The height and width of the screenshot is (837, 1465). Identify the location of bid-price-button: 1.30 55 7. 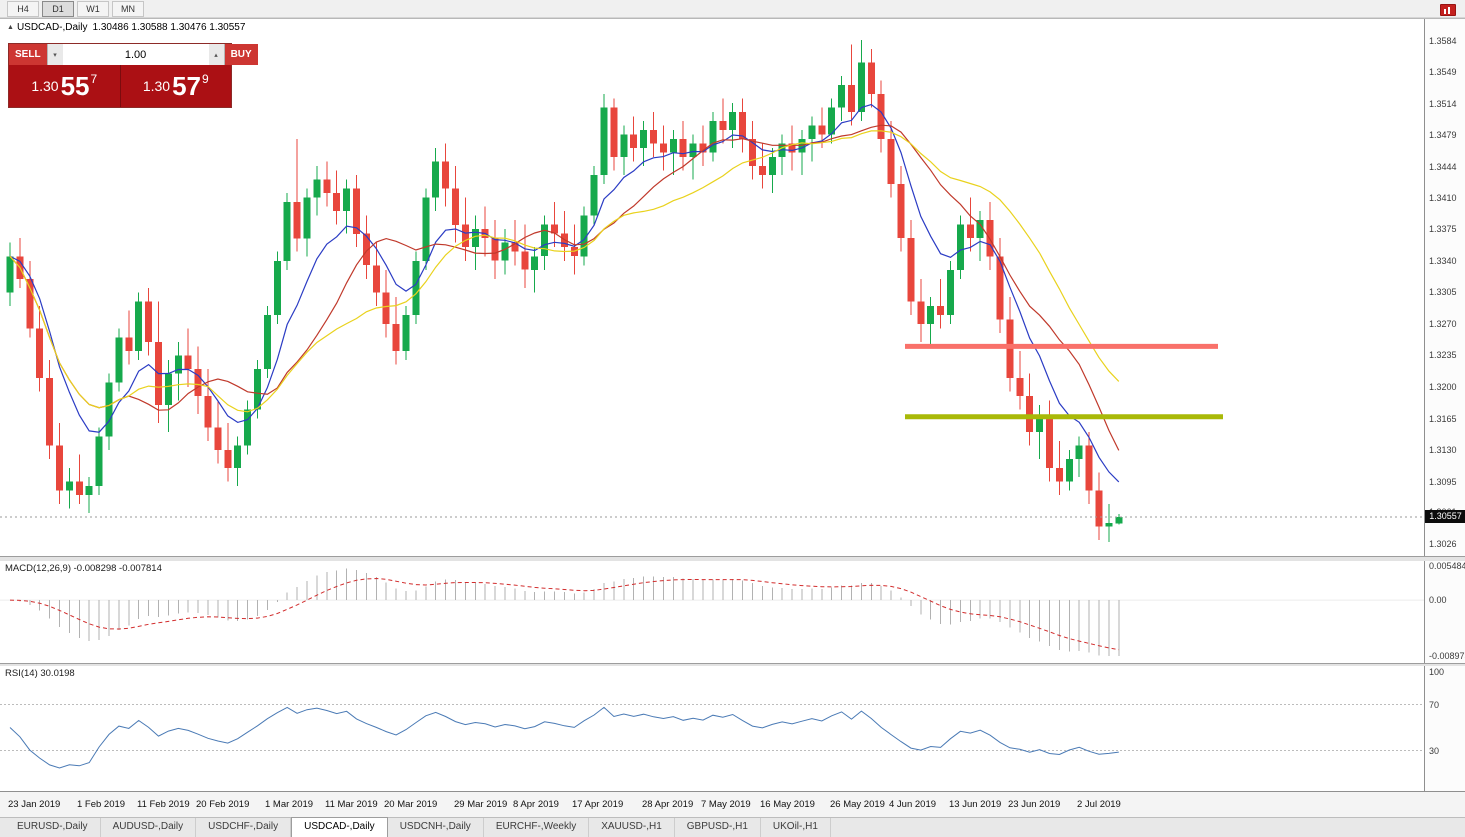
(64, 86).